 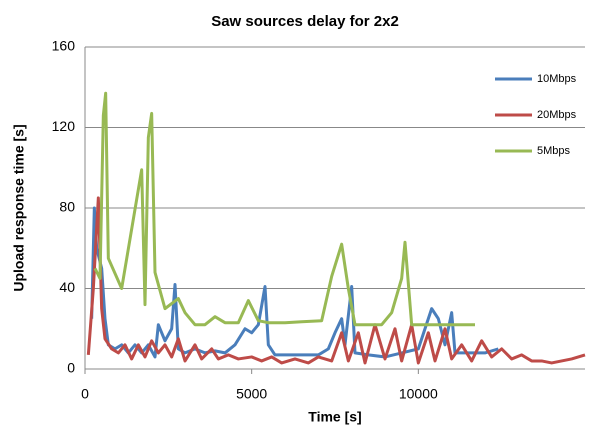 What do you see at coordinates (334, 417) in the screenshot?
I see `x-axis-title: Time [s]` at bounding box center [334, 417].